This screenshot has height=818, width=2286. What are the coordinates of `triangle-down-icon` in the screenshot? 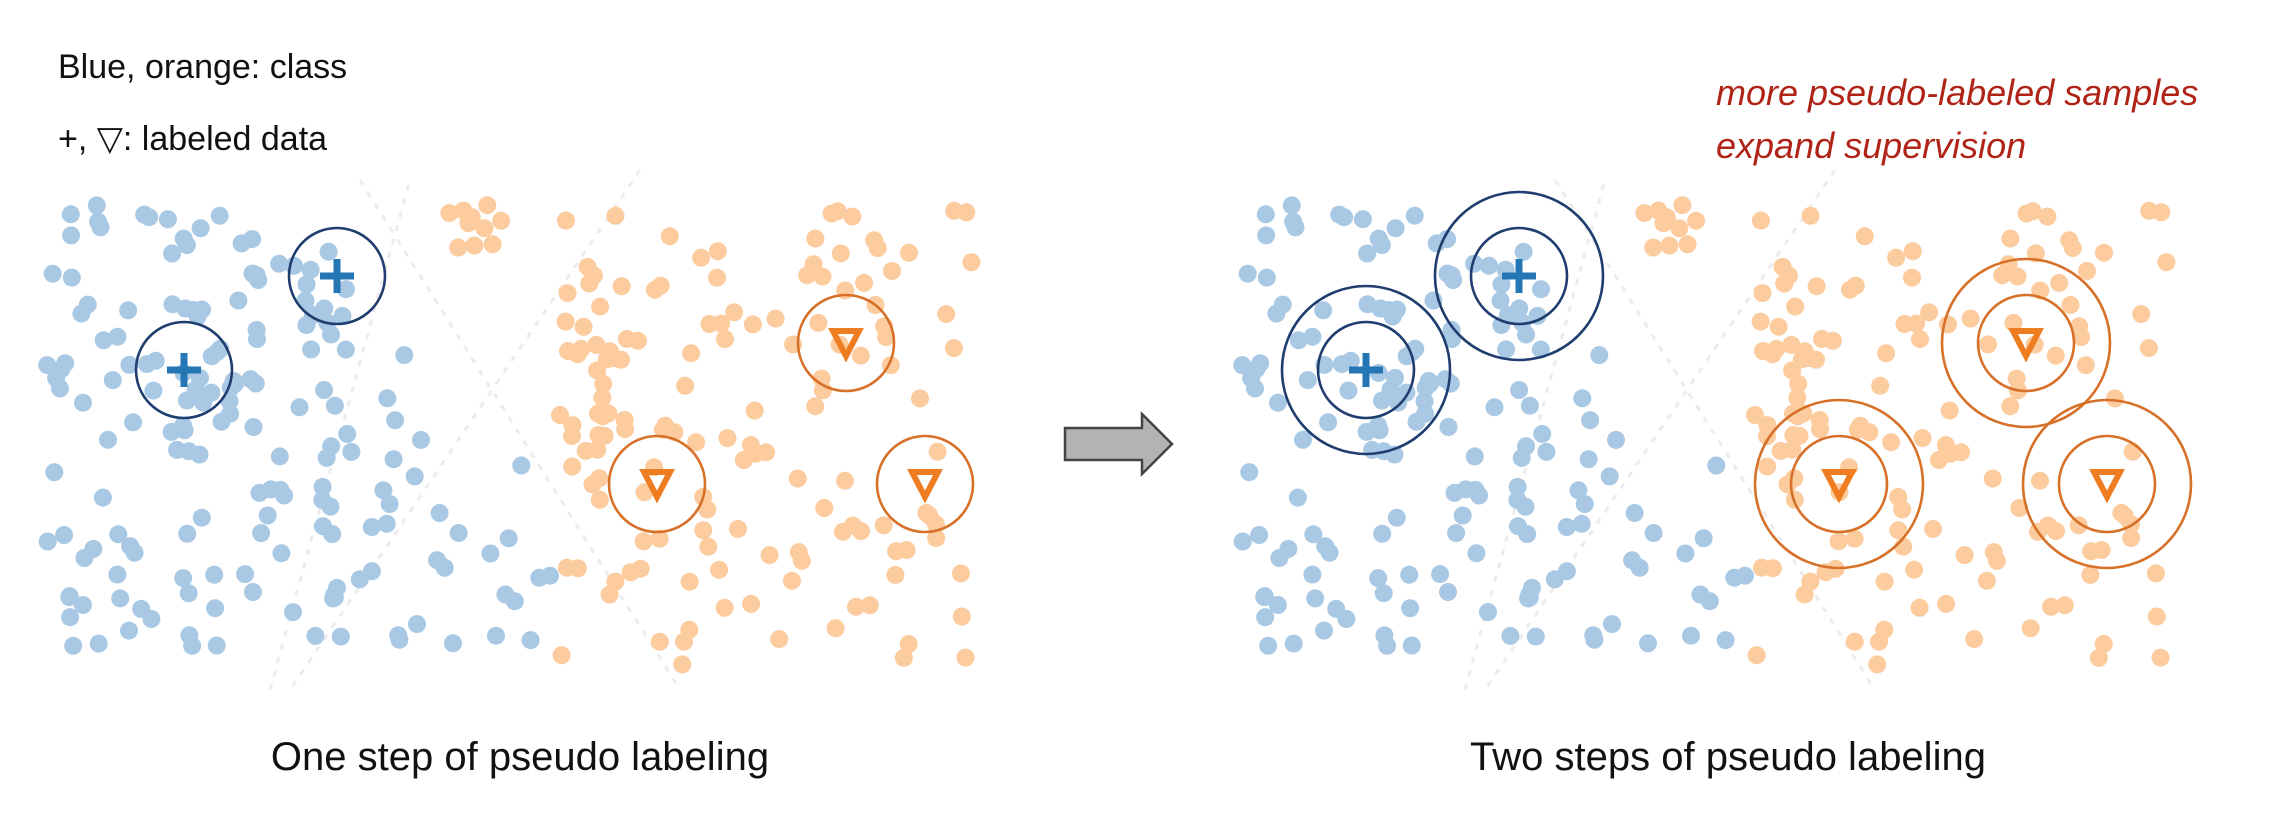 It's located at (657, 486).